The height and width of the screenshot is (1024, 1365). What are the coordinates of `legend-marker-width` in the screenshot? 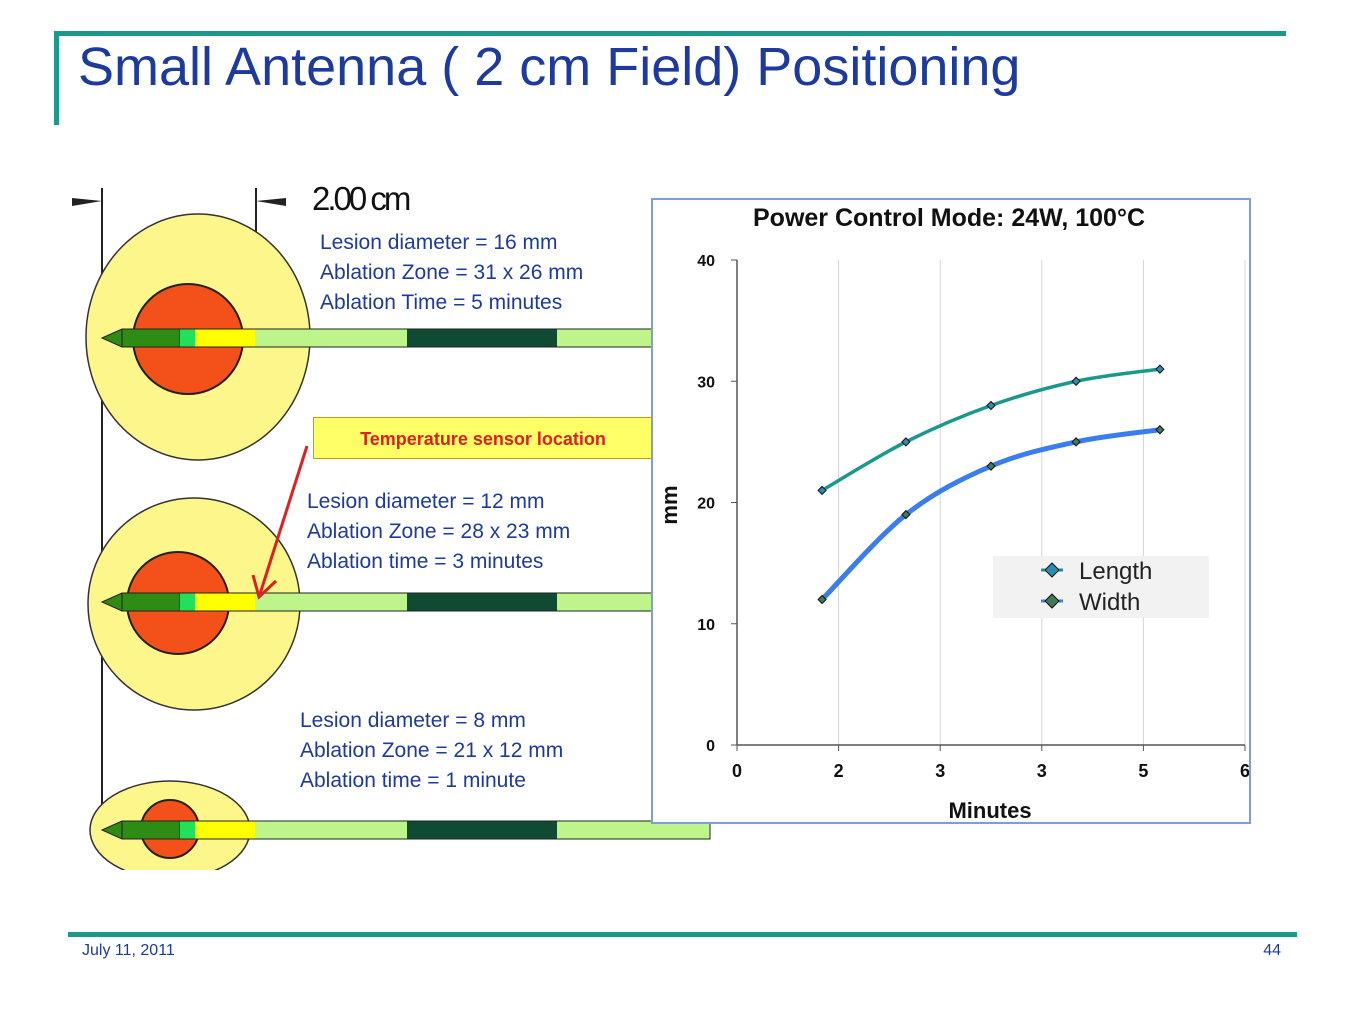 It's located at (1052, 601).